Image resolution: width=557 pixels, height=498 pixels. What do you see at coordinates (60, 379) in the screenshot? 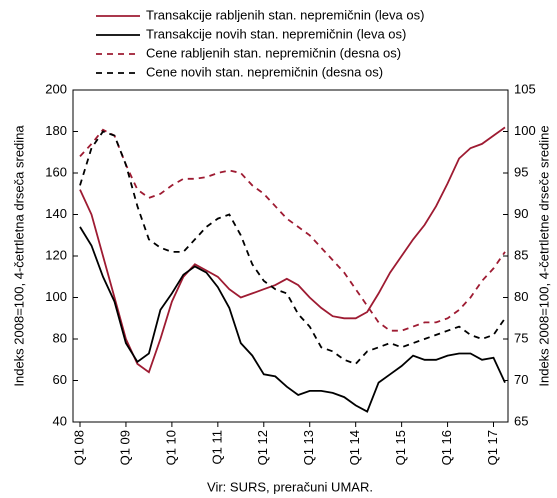
I see `y-tick-label: 60` at bounding box center [60, 379].